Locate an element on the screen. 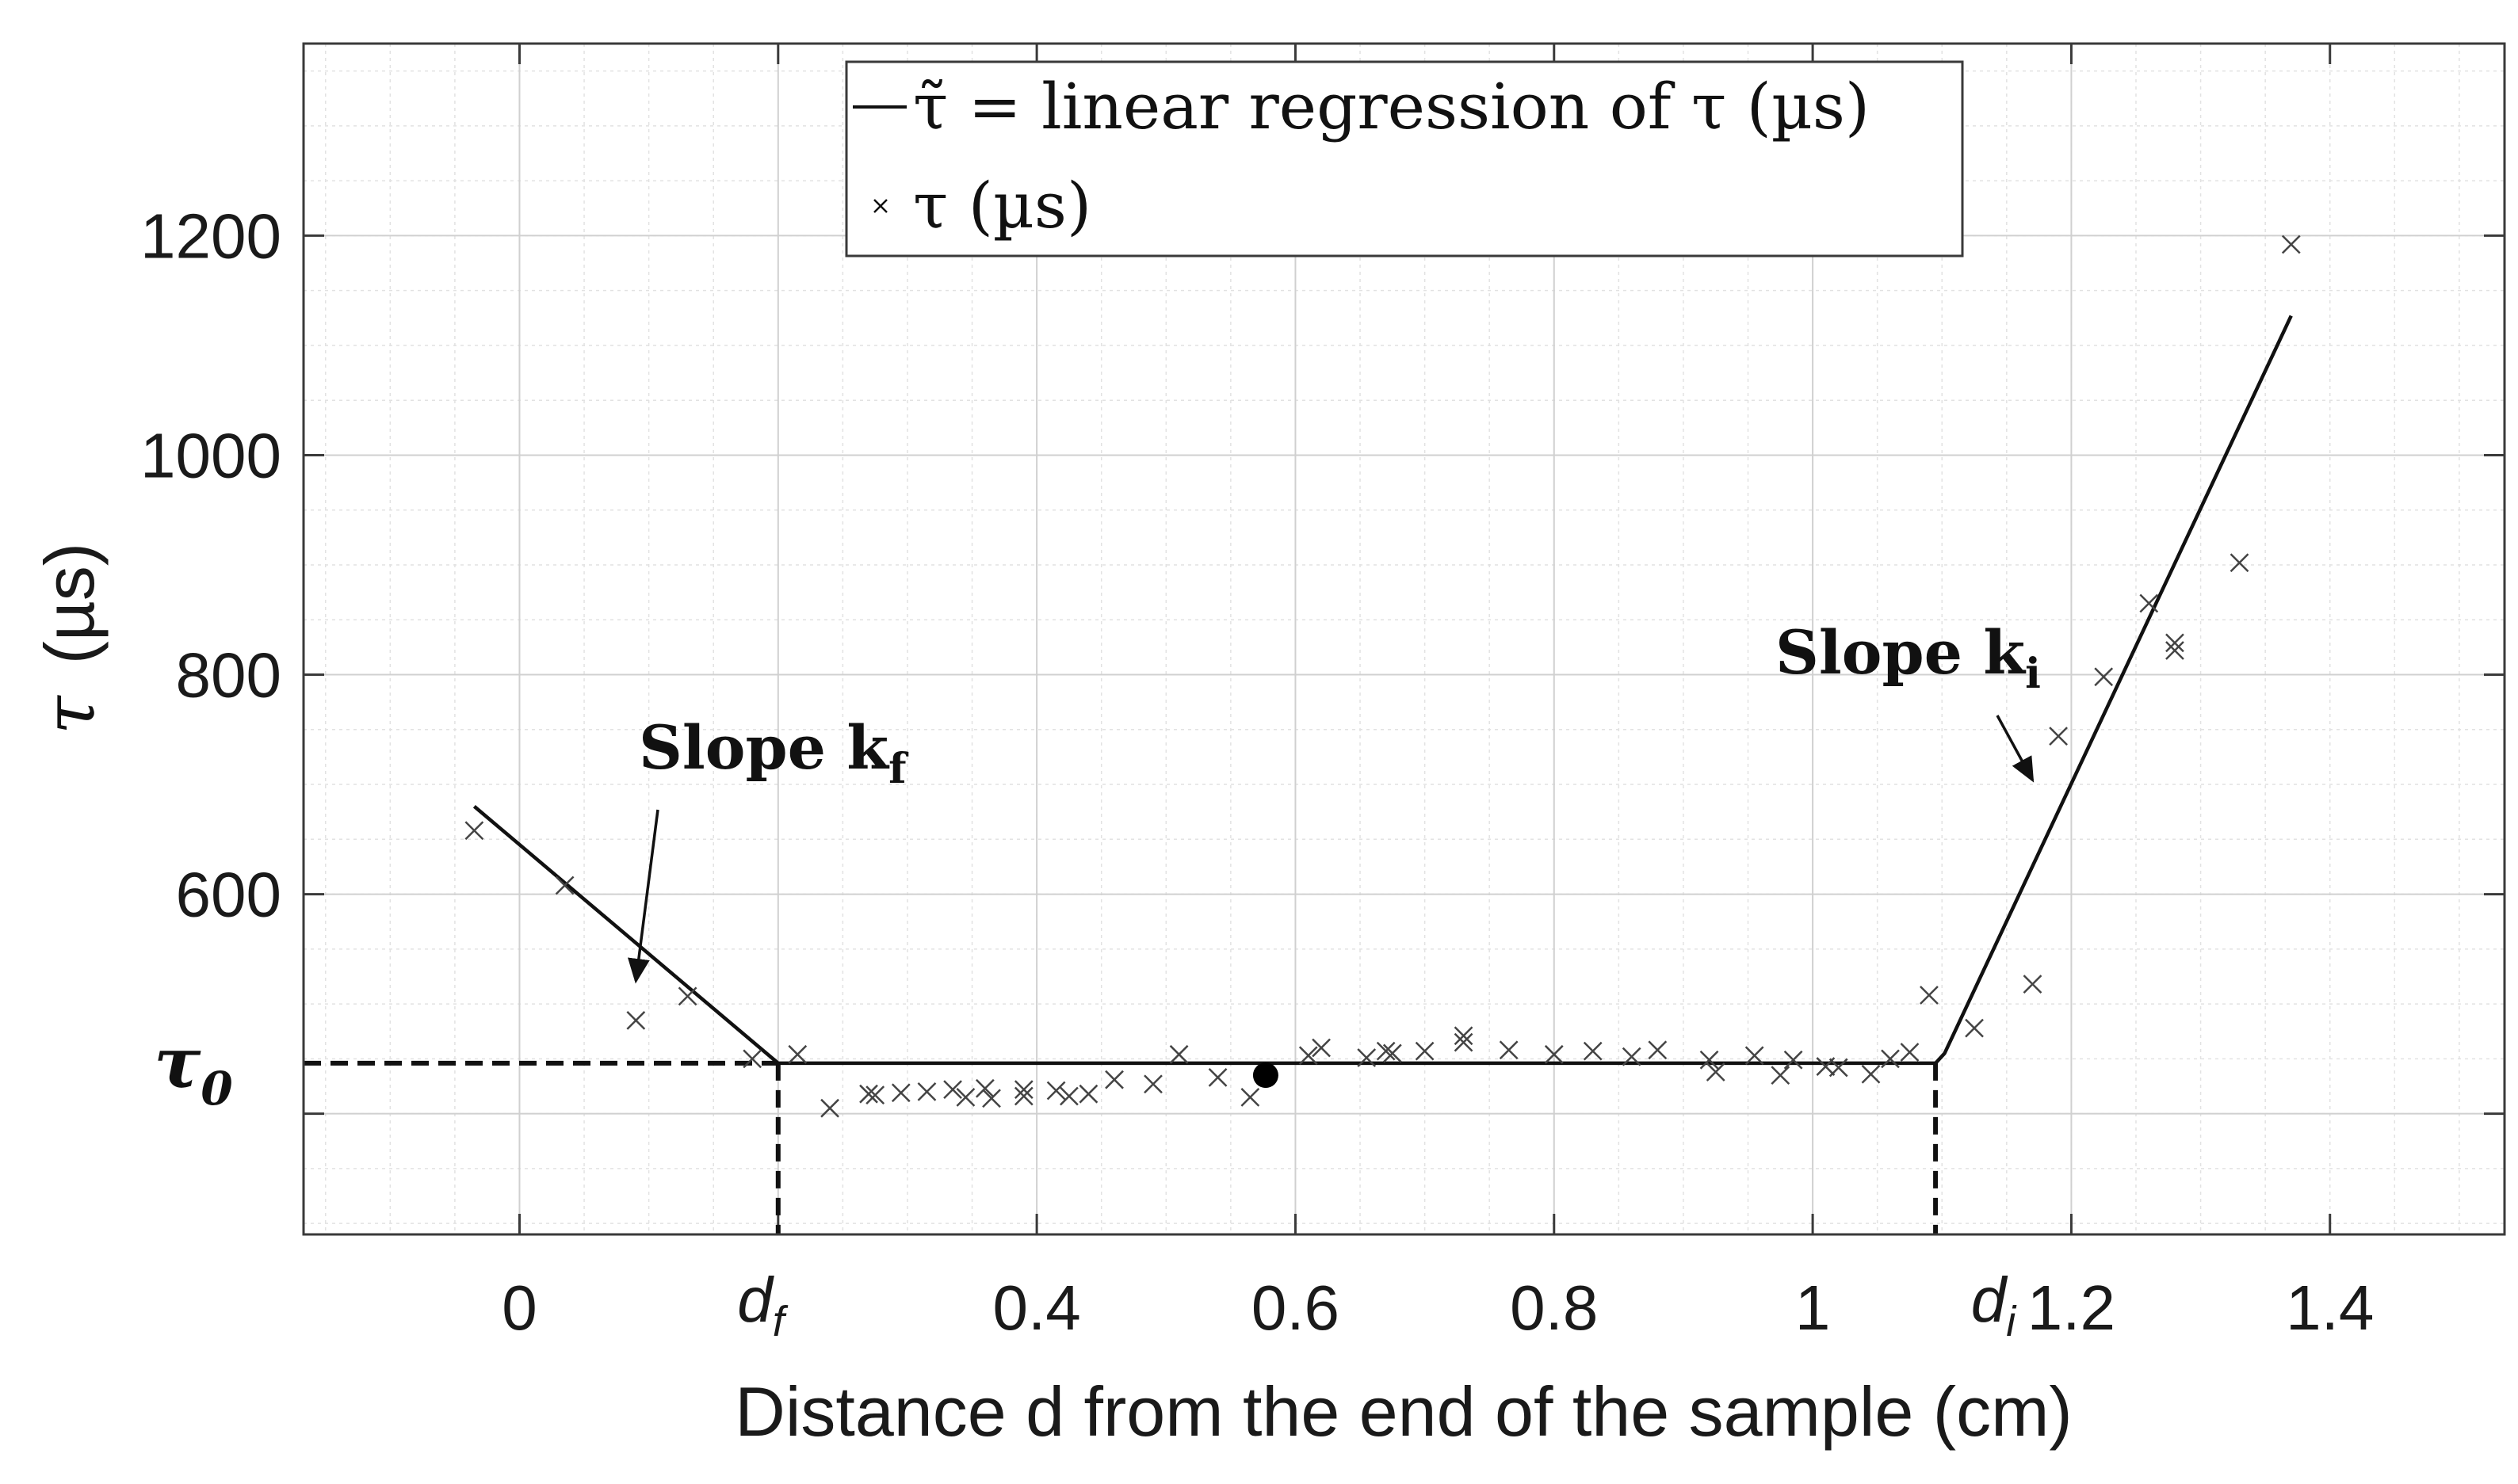 The width and height of the screenshot is (2518, 1484). slope-kf-main: Slope k is located at coordinates (764, 747).